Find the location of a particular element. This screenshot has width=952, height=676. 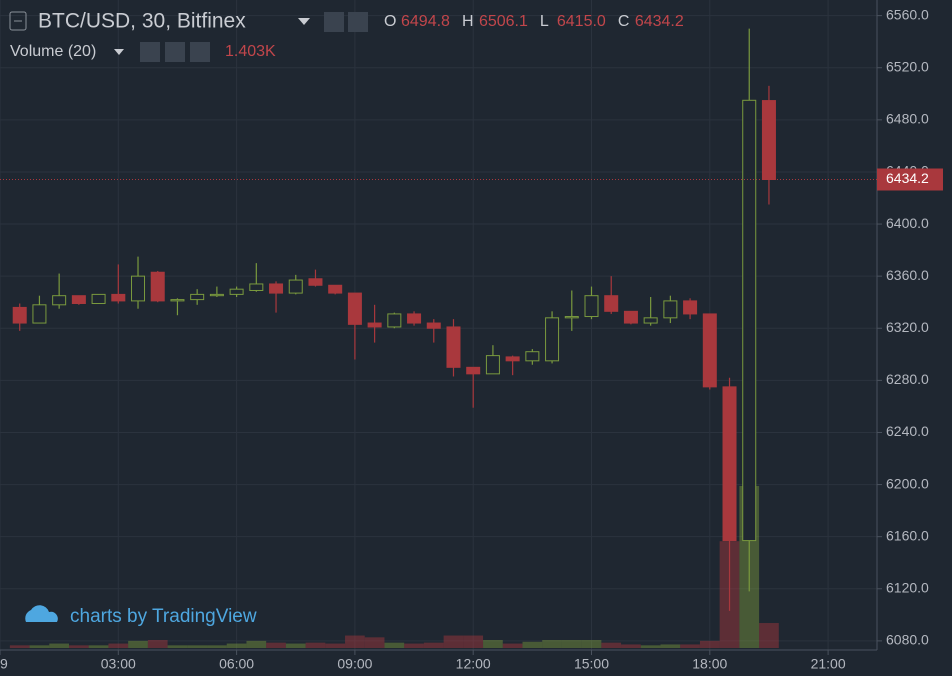

x-tick-label: 15:00 is located at coordinates (591, 664).